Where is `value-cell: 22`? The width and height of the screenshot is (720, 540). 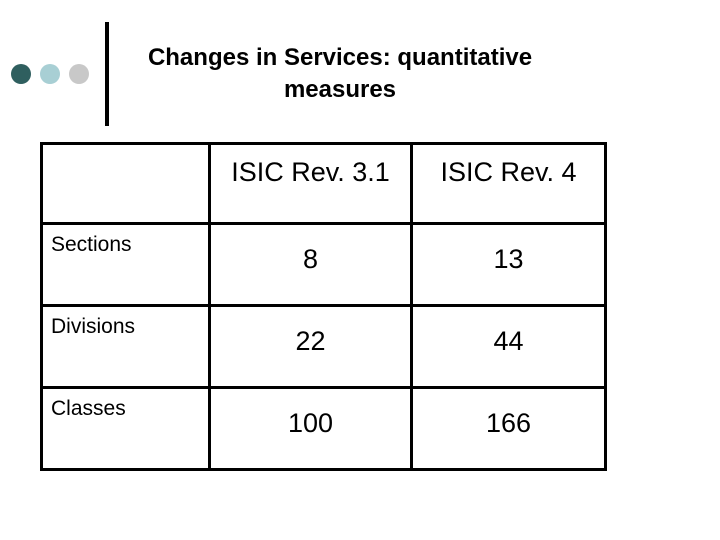
value-cell: 22 is located at coordinates (310, 346).